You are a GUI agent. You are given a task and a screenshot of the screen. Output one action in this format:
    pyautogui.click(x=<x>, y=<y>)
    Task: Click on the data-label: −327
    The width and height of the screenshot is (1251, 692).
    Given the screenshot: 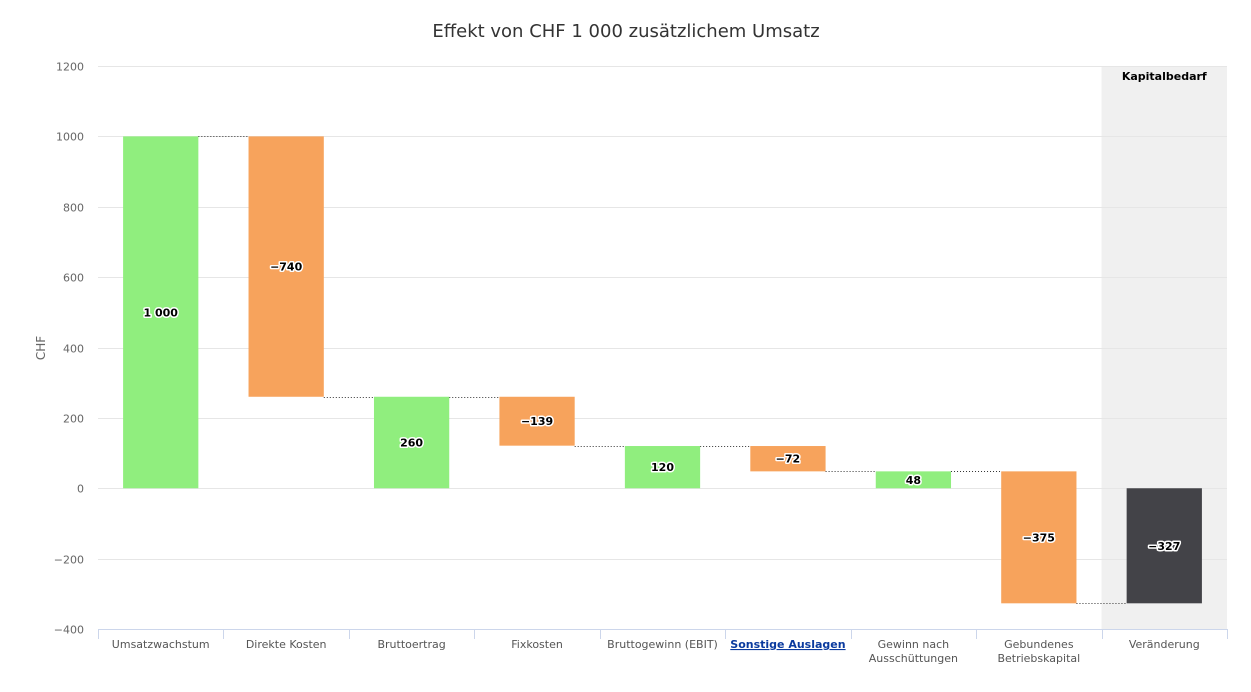 What is the action you would take?
    pyautogui.click(x=1164, y=546)
    